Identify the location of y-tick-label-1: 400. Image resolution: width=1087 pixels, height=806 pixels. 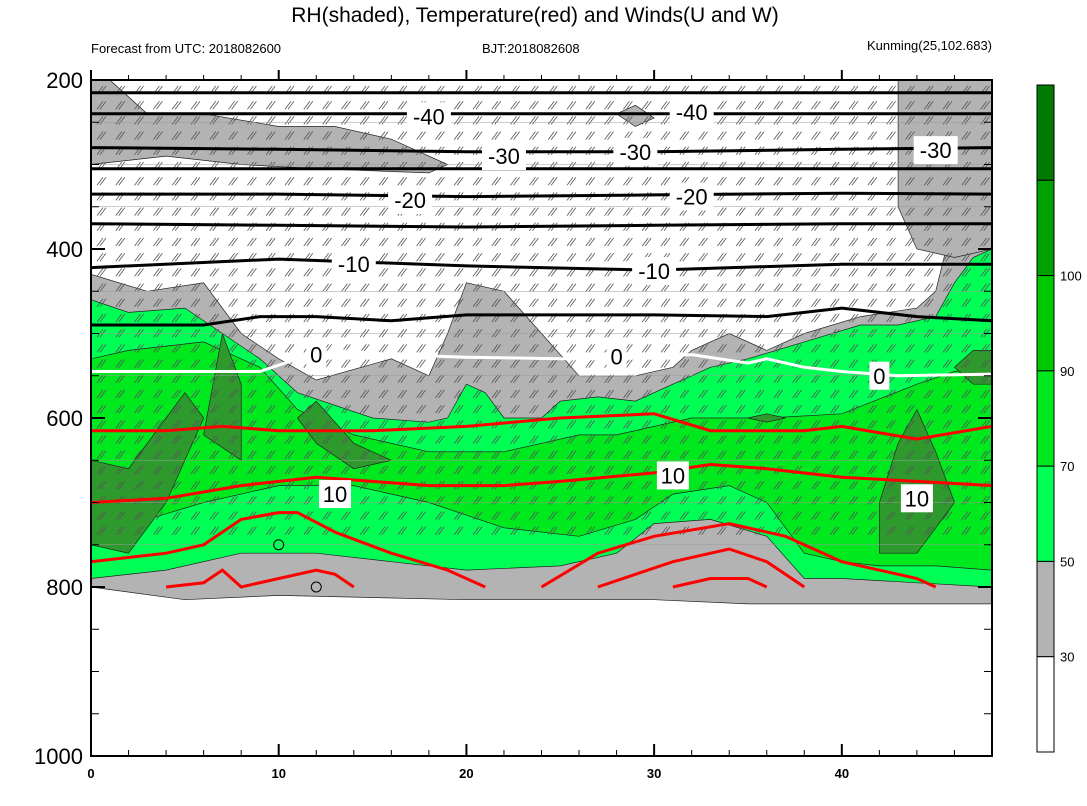
(64, 249).